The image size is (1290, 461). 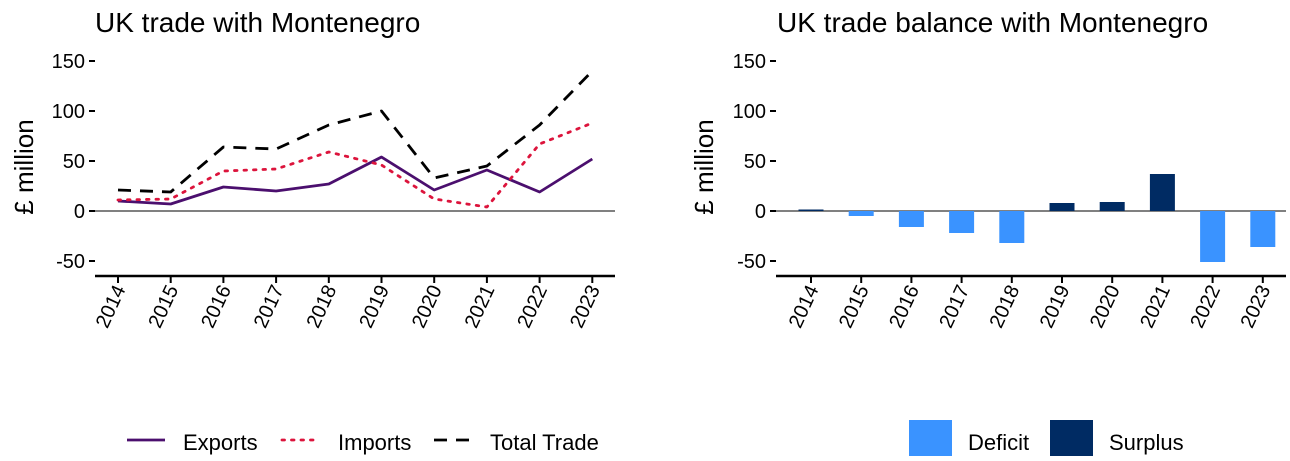 What do you see at coordinates (998, 442) in the screenshot?
I see `legend-label: Deficit` at bounding box center [998, 442].